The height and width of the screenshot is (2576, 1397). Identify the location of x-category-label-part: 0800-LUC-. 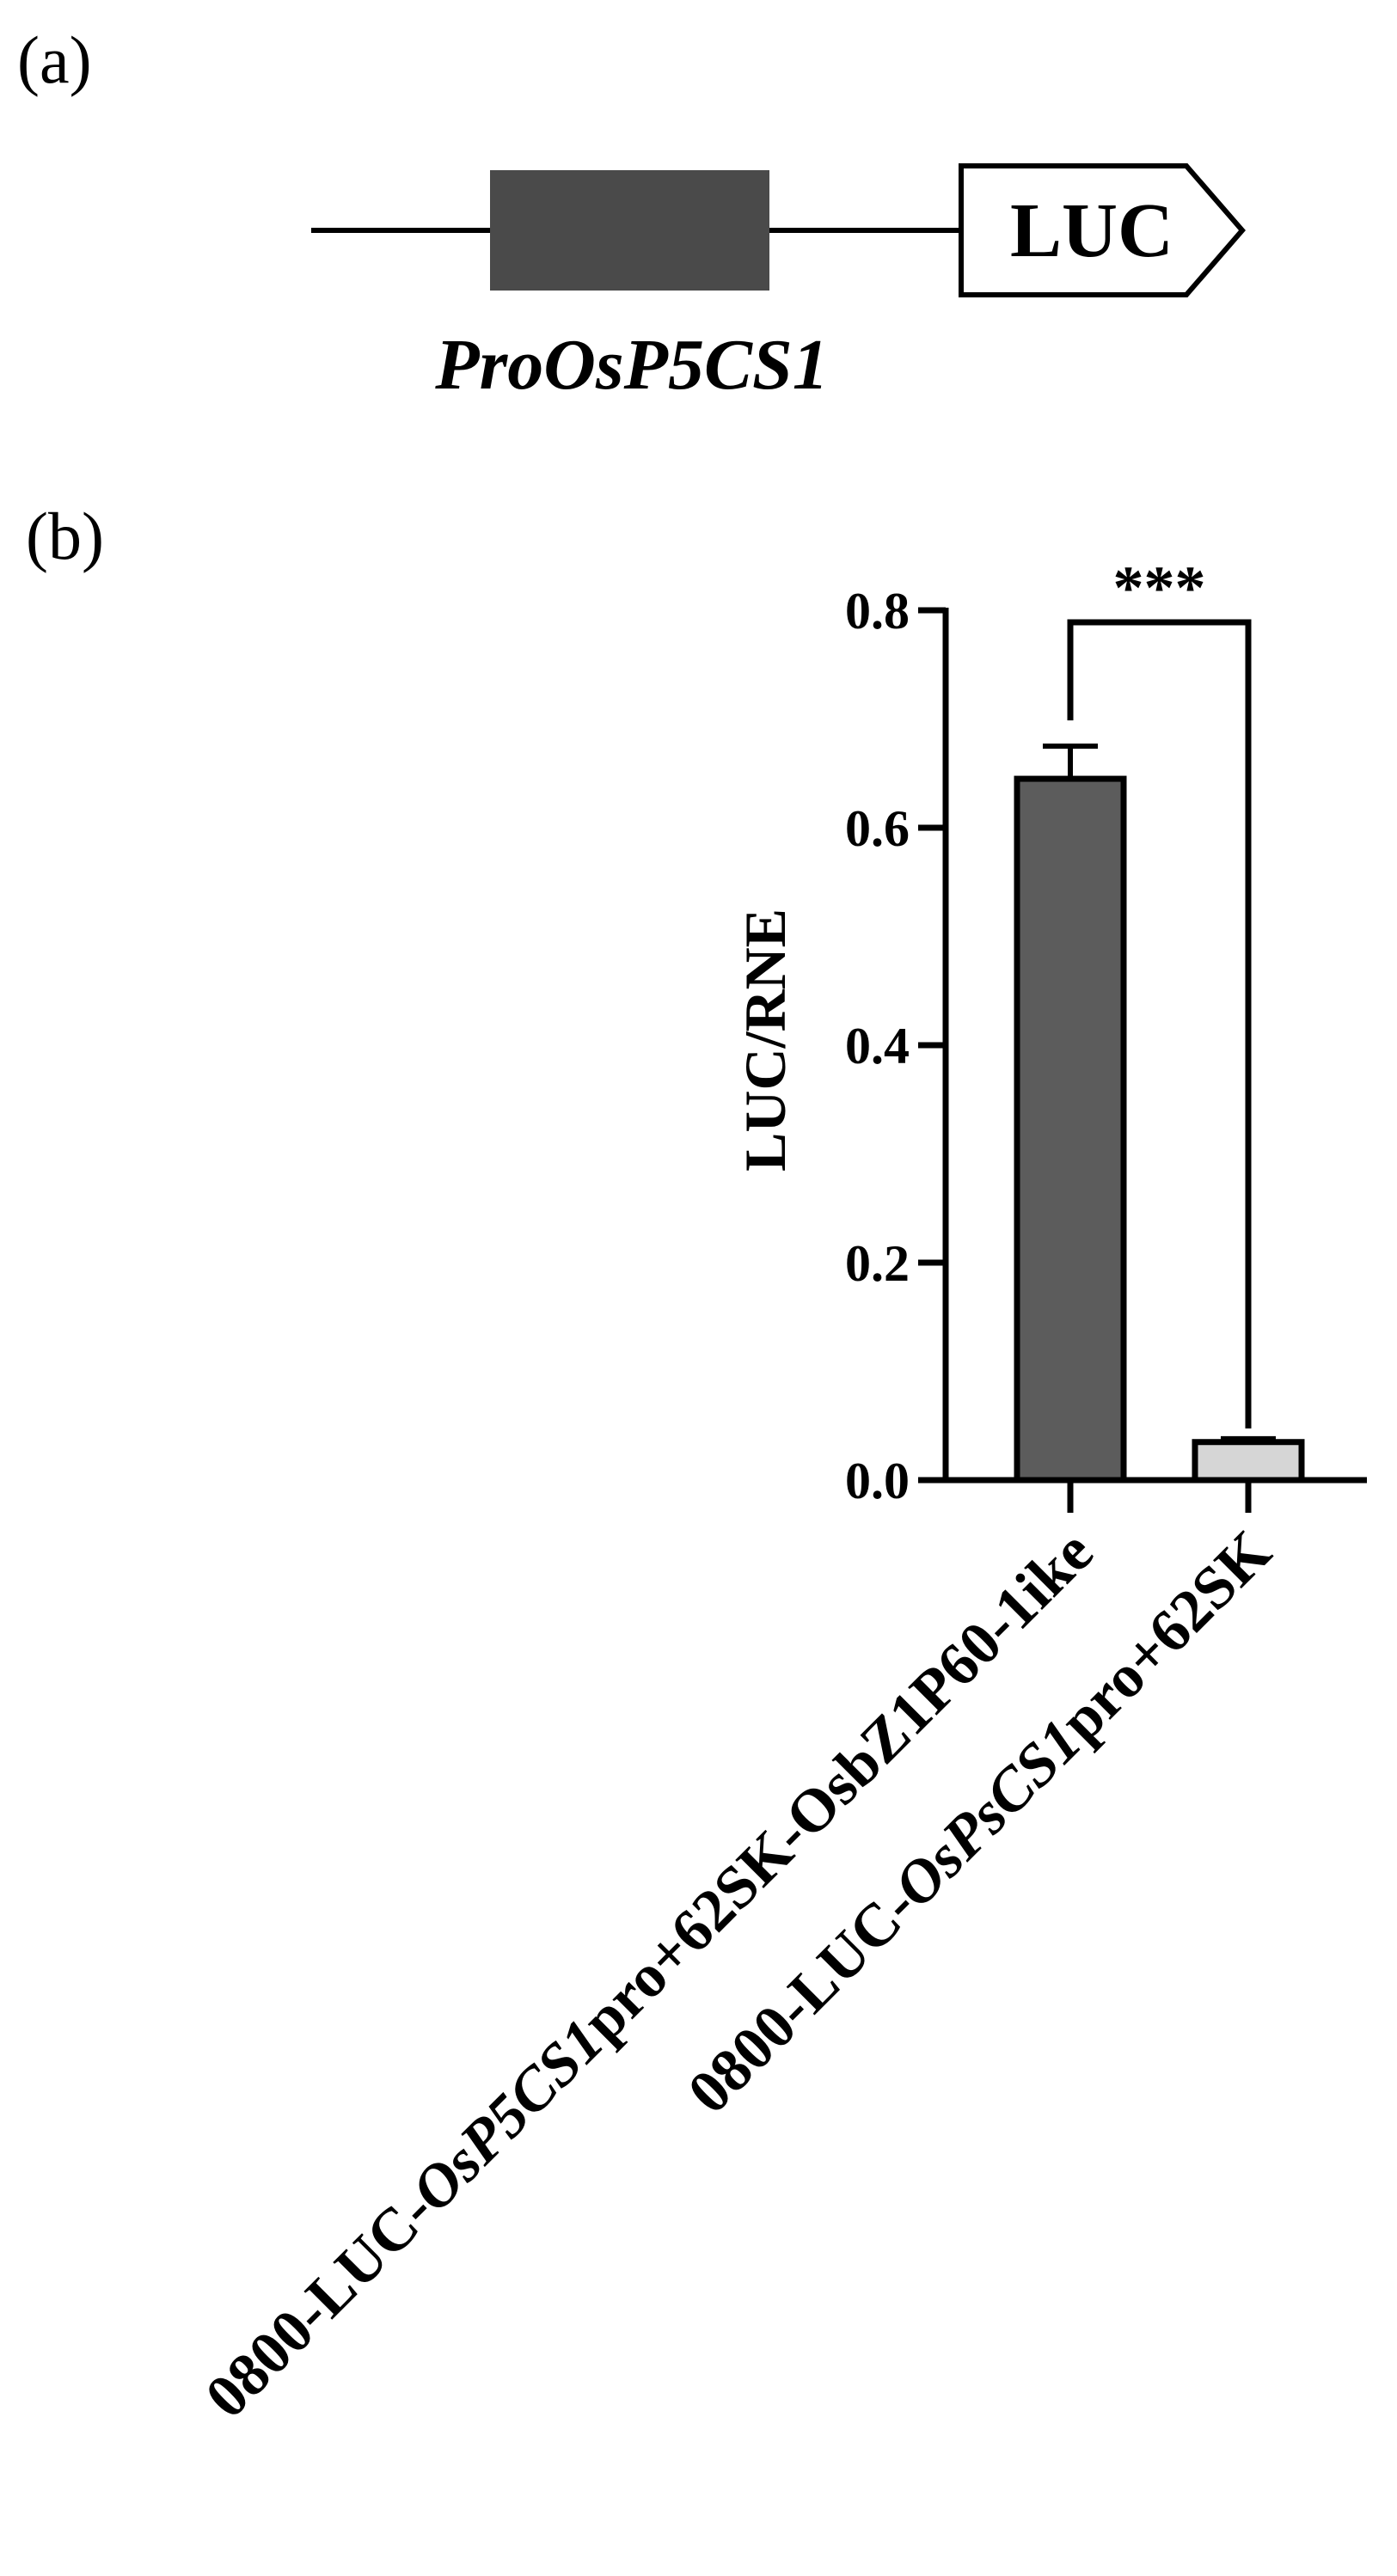
(319, 2304).